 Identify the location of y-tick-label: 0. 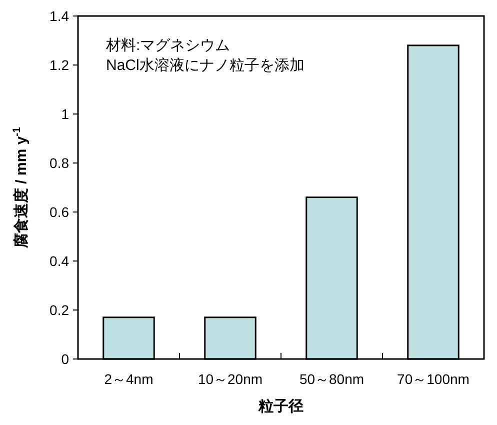
(65, 358).